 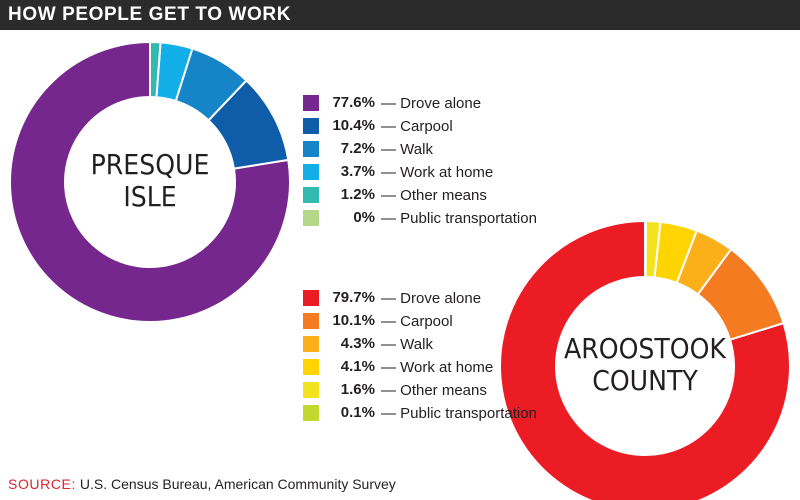 I want to click on page-title: HOW PEOPLE GET TO WORK, so click(x=150, y=14).